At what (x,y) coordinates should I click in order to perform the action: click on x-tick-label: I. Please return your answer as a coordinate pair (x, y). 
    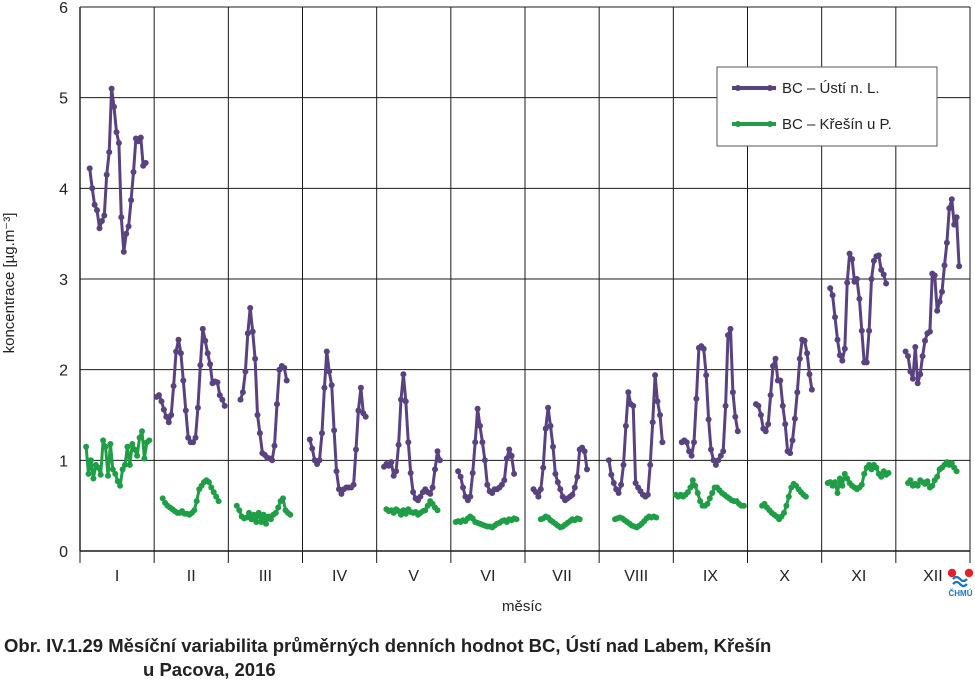
    Looking at the image, I should click on (117, 576).